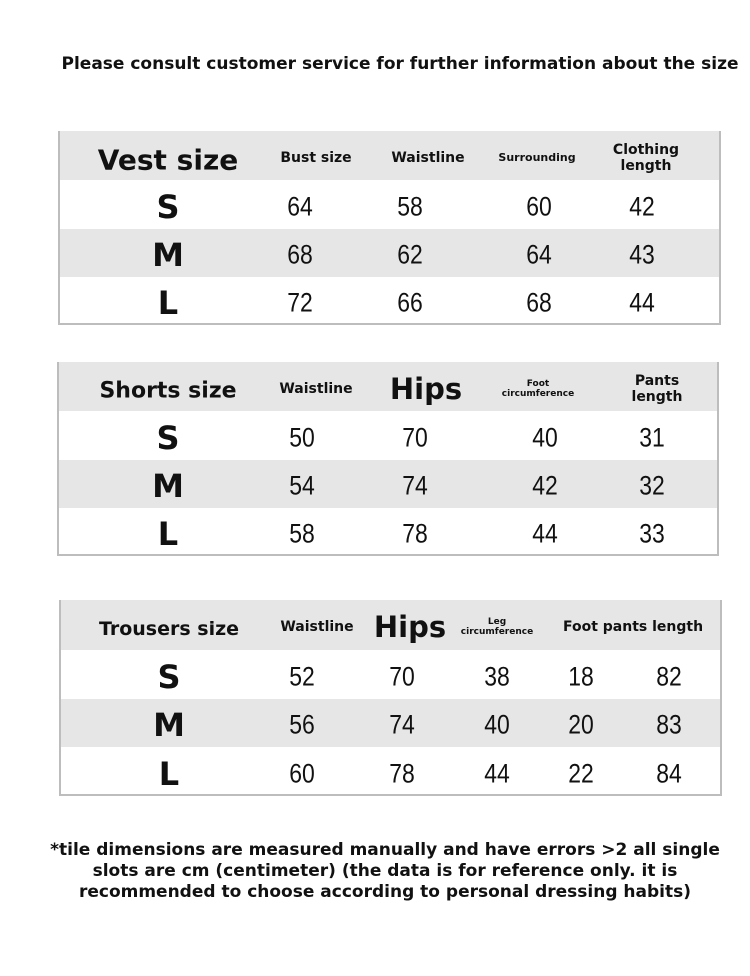 This screenshot has width=750, height=976. What do you see at coordinates (302, 485) in the screenshot?
I see `table-cell: 54` at bounding box center [302, 485].